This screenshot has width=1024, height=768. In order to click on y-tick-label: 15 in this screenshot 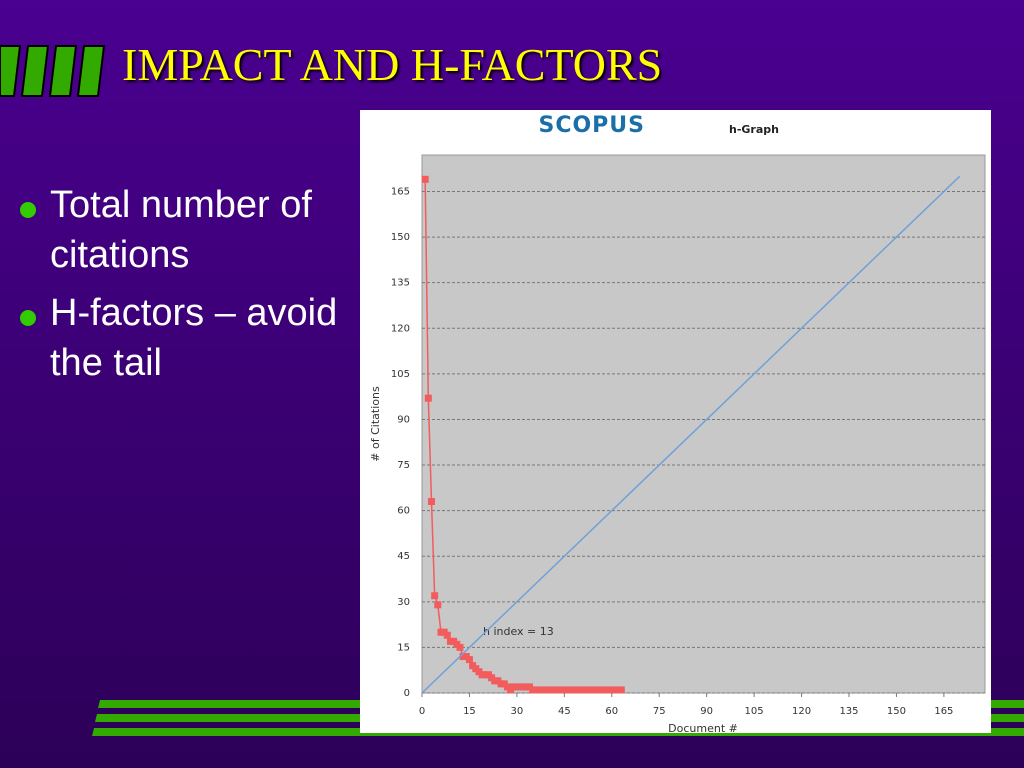, I will do `click(403, 647)`.